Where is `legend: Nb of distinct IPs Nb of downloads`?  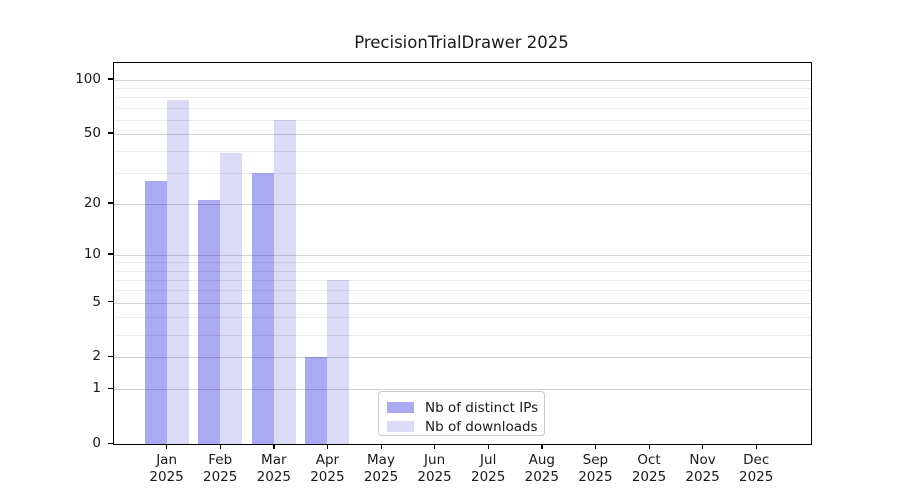
legend: Nb of distinct IPs Nb of downloads is located at coordinates (461, 413).